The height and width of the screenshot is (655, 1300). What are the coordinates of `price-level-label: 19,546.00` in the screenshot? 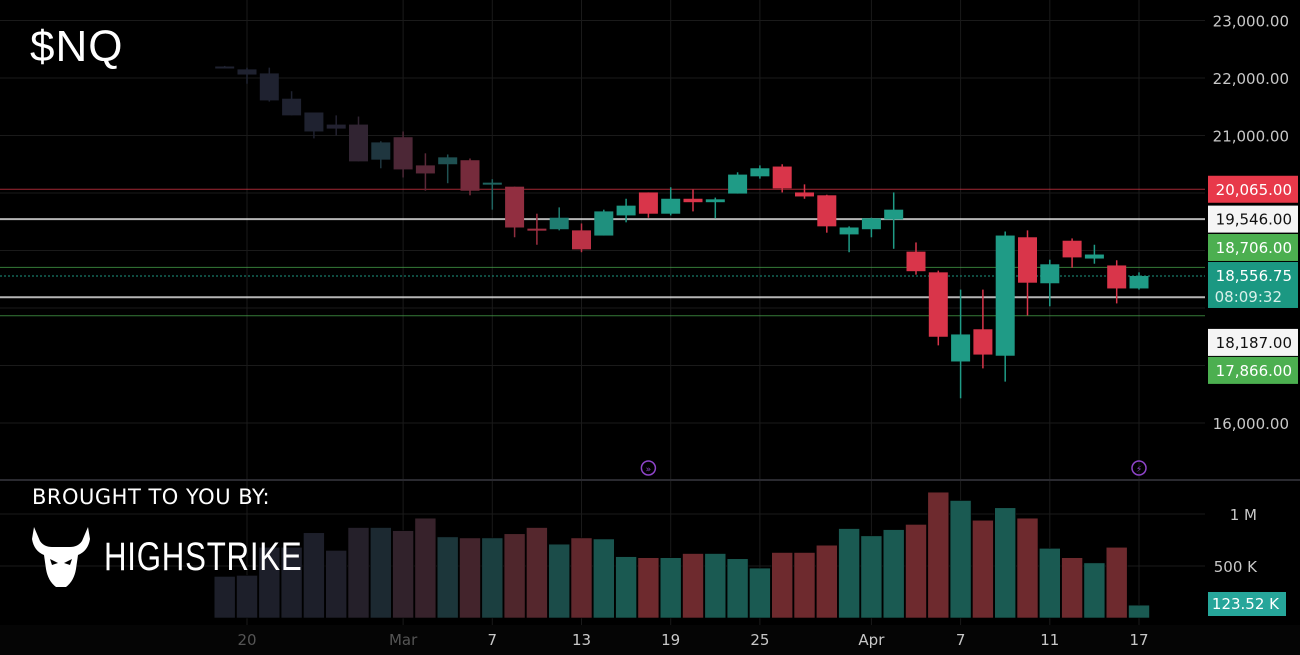 It's located at (1254, 220).